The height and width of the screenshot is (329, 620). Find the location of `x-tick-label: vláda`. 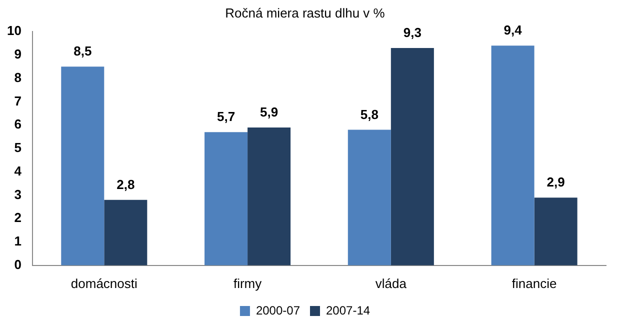

x-tick-label: vláda is located at coordinates (391, 283).